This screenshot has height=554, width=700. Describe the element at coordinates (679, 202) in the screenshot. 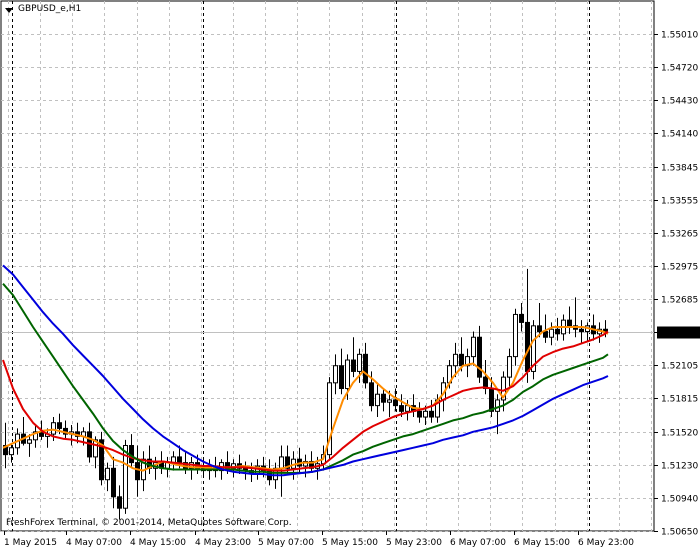

I see `y-tick-label: 1.53555` at that location.